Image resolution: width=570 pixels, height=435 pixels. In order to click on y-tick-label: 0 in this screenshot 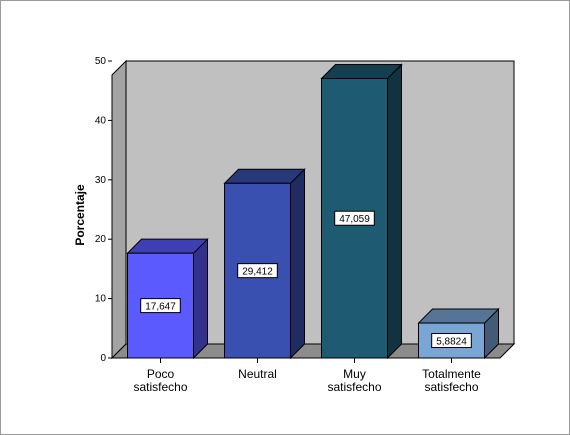, I will do `click(103, 358)`.